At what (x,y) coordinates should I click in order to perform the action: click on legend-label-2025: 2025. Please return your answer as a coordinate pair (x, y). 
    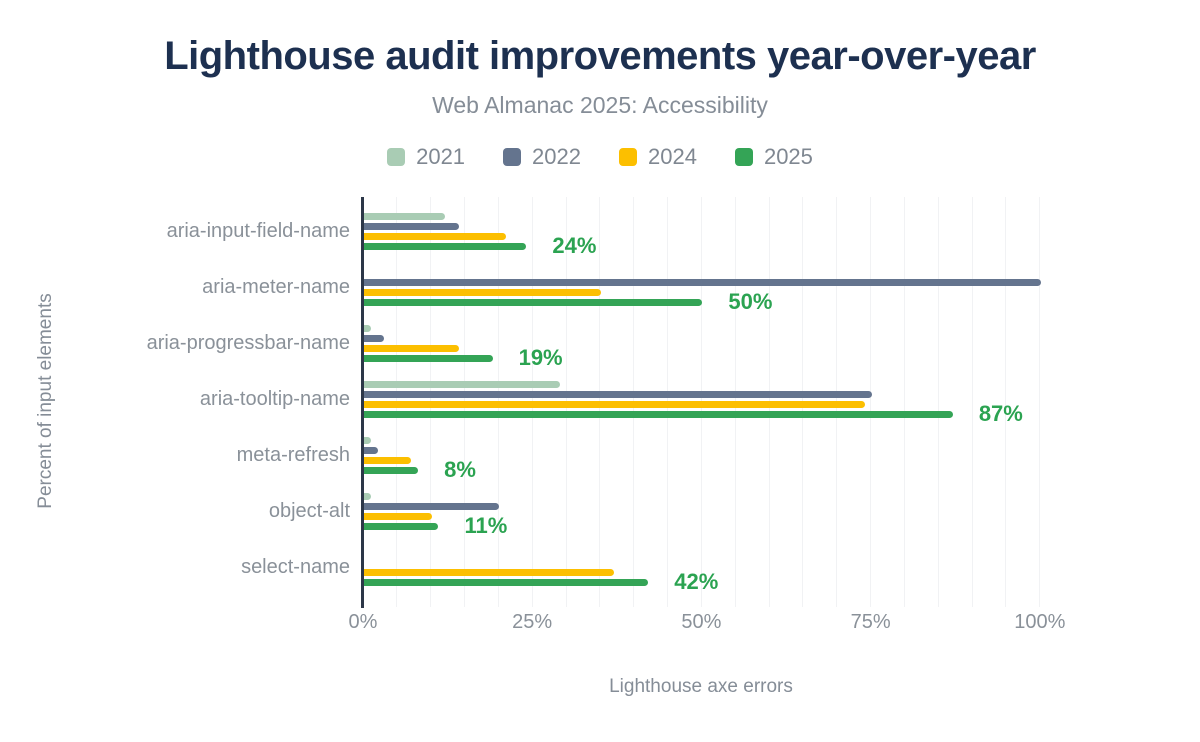
    Looking at the image, I should click on (788, 156).